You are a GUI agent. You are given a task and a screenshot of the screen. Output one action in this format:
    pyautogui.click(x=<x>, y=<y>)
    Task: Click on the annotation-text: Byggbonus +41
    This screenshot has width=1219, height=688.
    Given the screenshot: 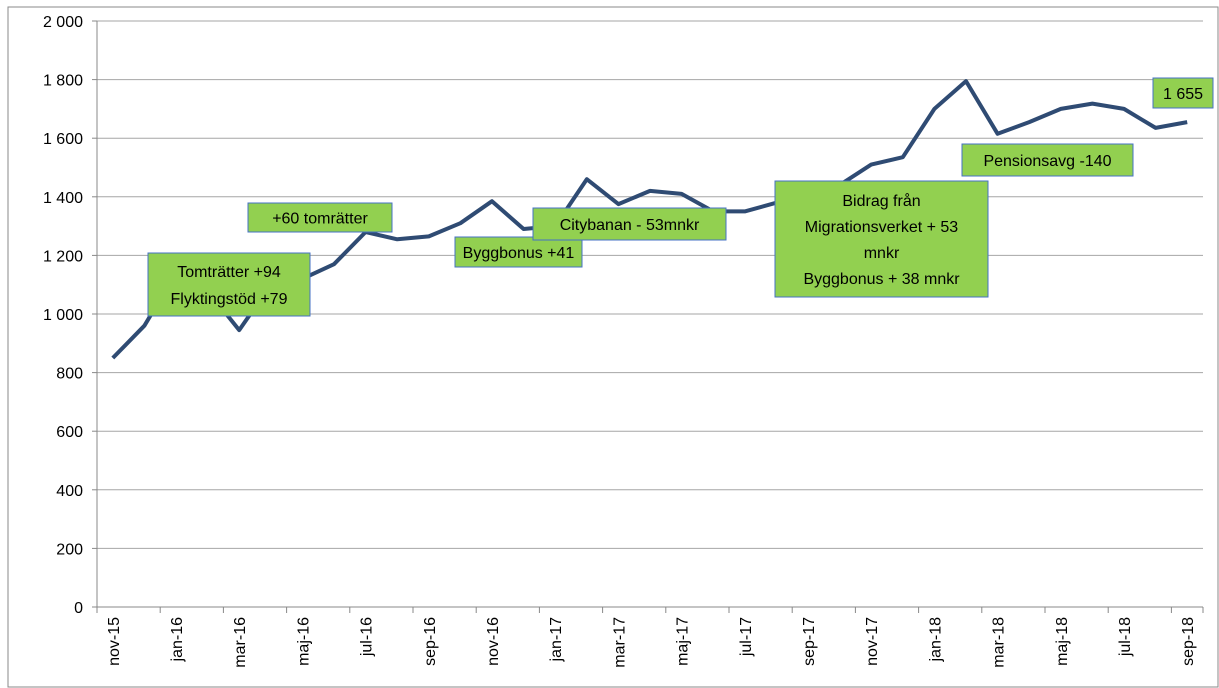 What is the action you would take?
    pyautogui.click(x=519, y=253)
    